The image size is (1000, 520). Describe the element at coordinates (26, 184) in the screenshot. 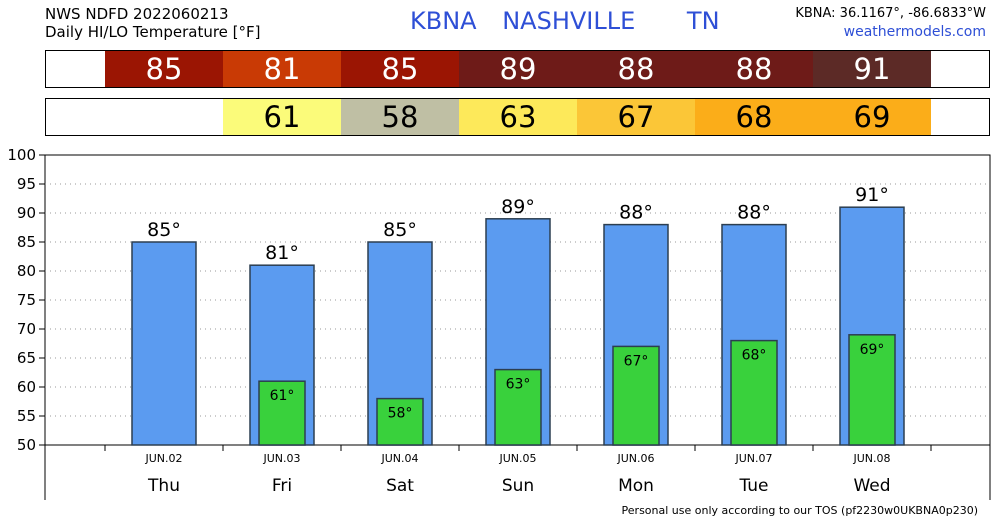

I see `y-tick-label: 95` at that location.